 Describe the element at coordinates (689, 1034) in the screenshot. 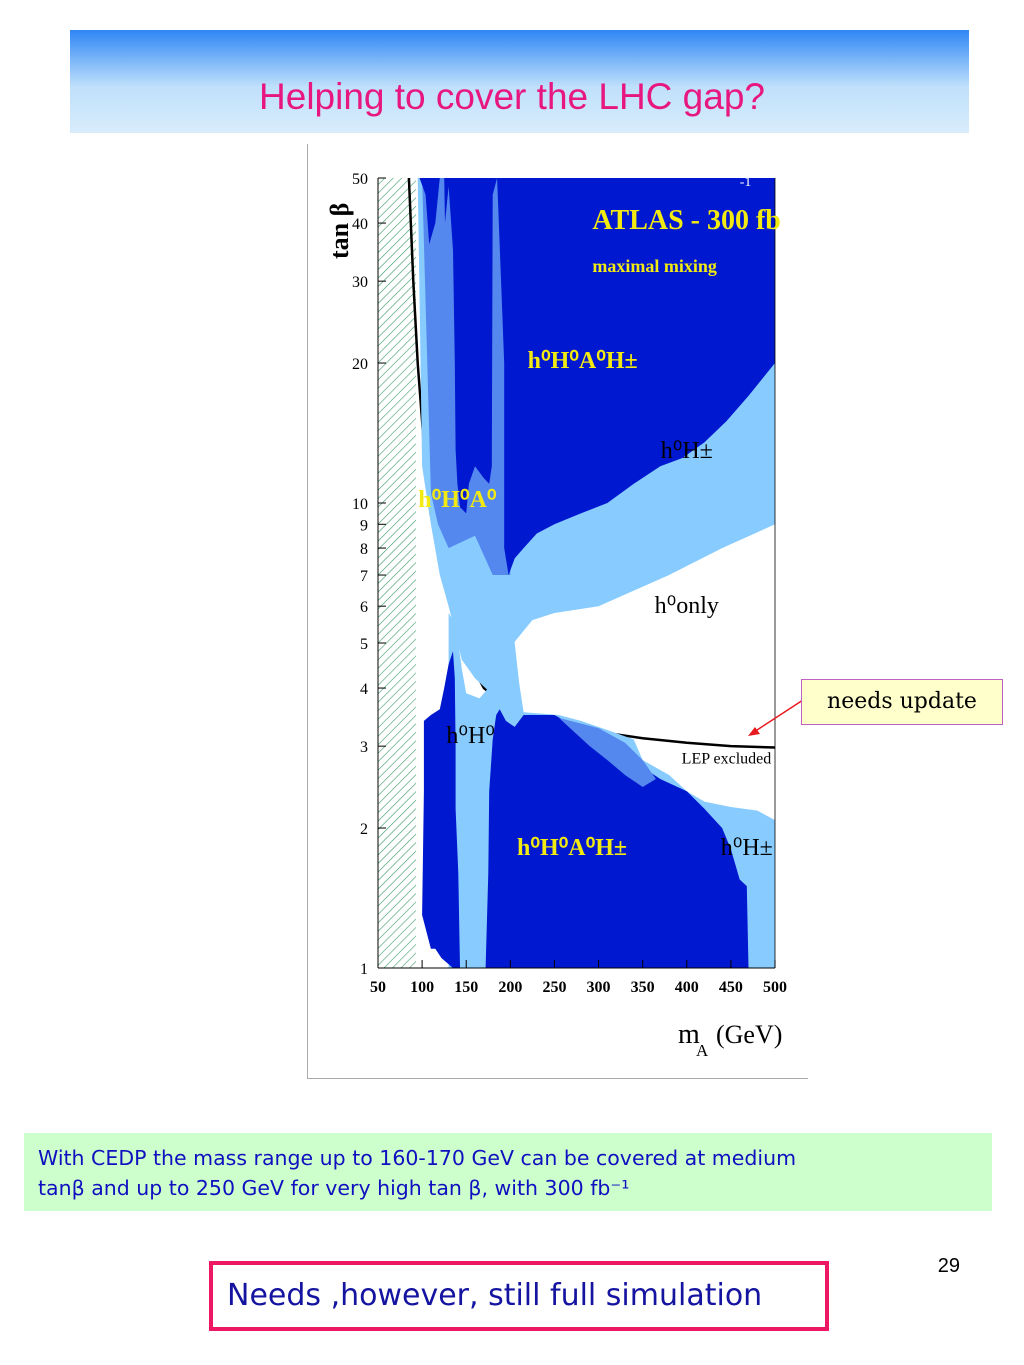

I see `x-axis-title: m` at that location.